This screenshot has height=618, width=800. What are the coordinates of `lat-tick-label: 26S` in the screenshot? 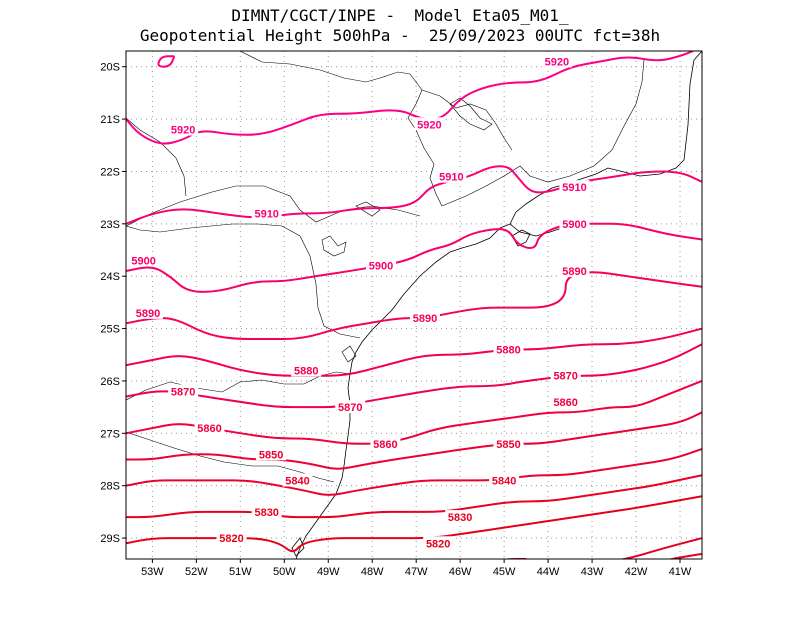 It's located at (110, 382).